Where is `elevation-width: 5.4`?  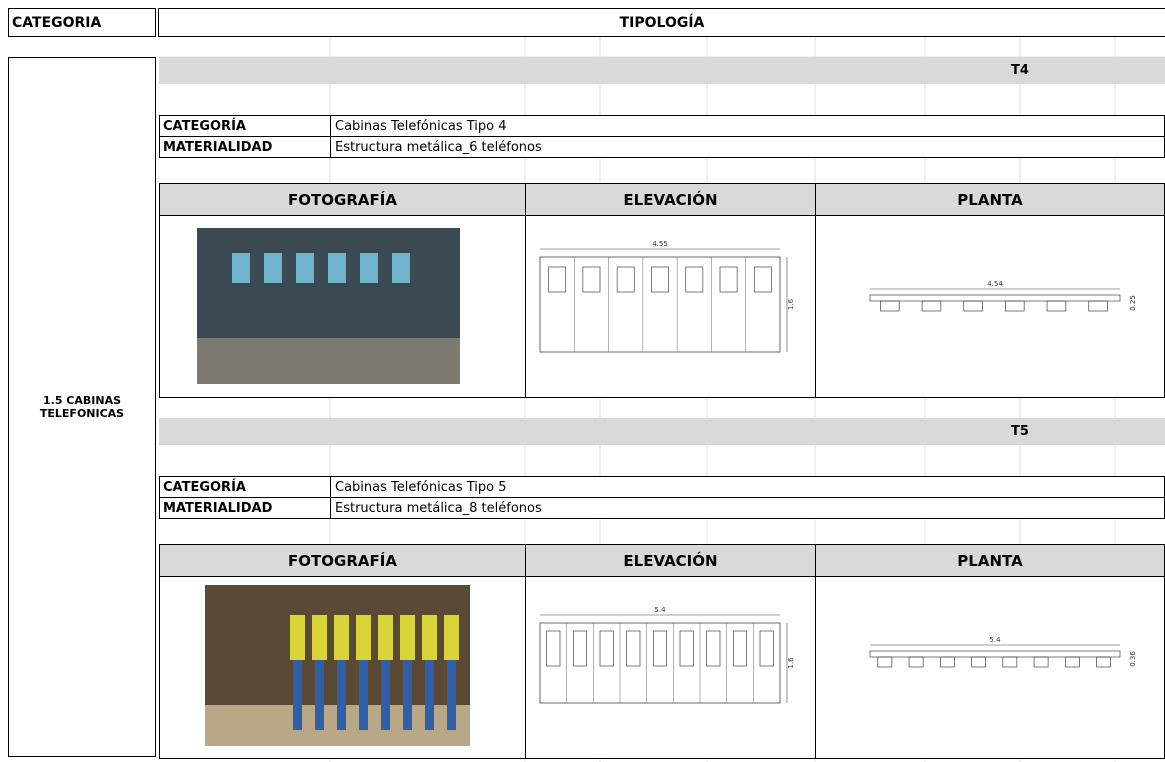
elevation-width: 5.4 is located at coordinates (660, 610).